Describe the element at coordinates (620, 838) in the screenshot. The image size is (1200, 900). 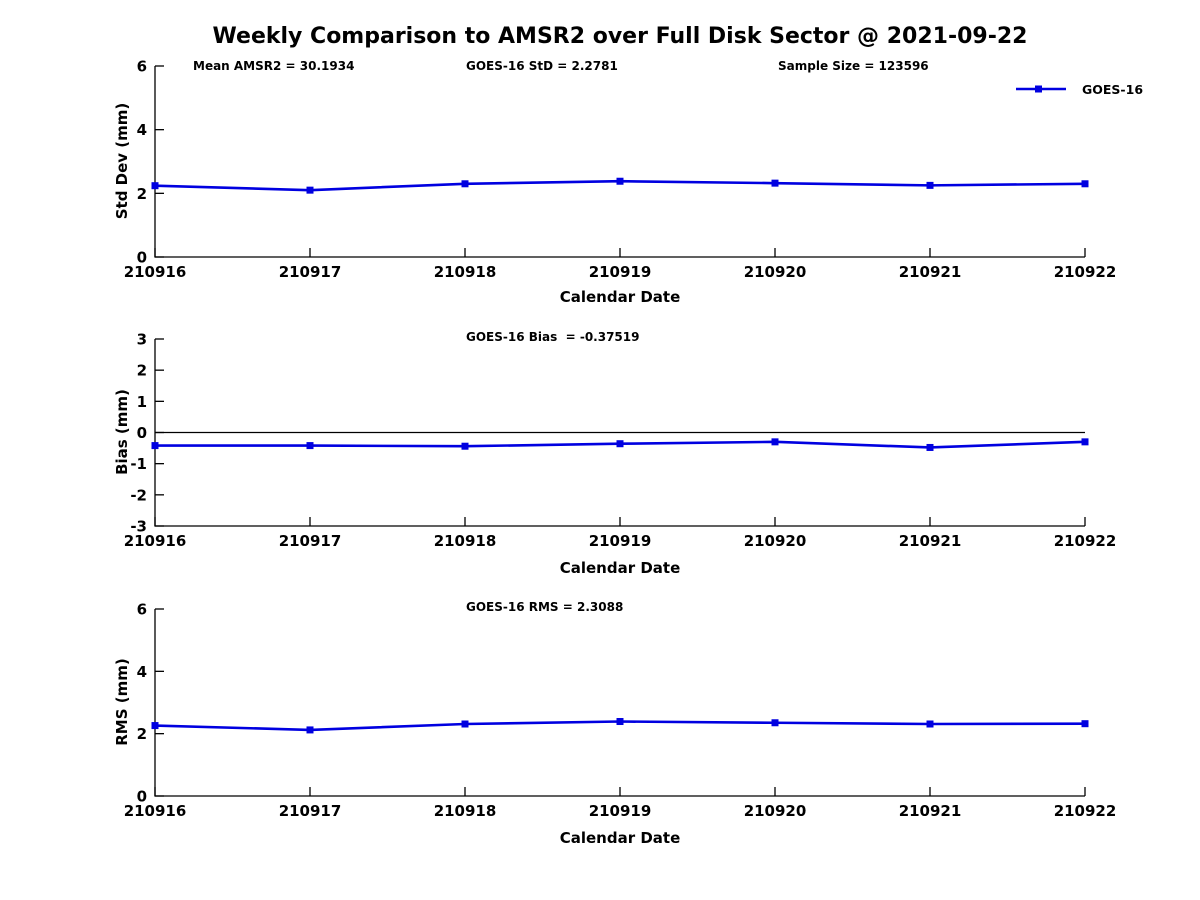
I see `calendar-date-label-bottom: Calendar Date` at that location.